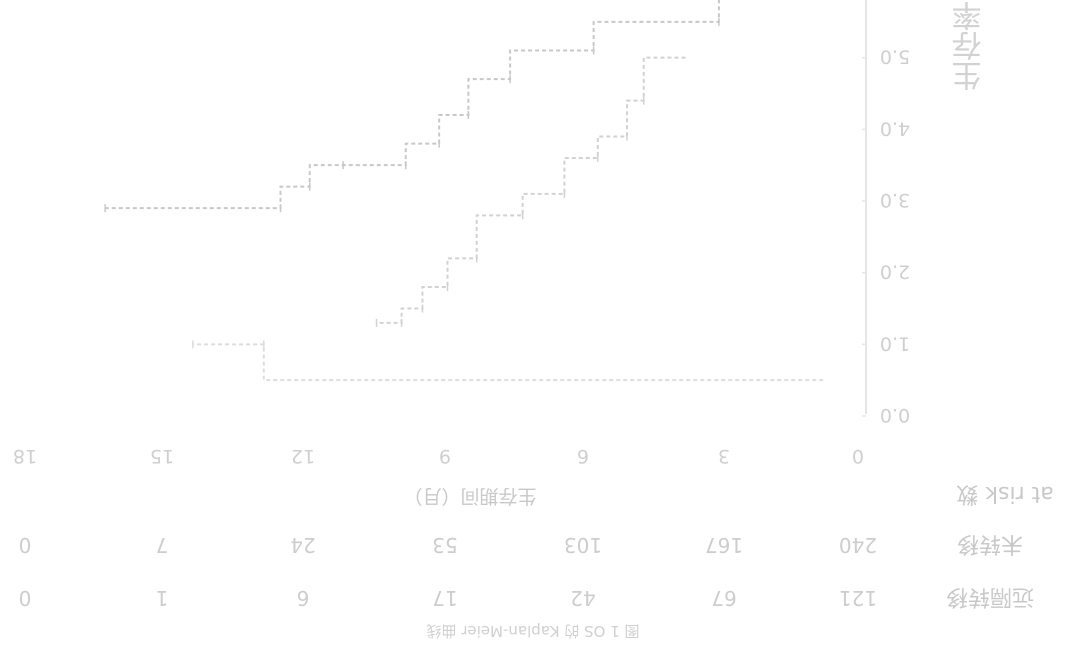 This screenshot has height=646, width=1069. I want to click on risk-value: 17, so click(444, 598).